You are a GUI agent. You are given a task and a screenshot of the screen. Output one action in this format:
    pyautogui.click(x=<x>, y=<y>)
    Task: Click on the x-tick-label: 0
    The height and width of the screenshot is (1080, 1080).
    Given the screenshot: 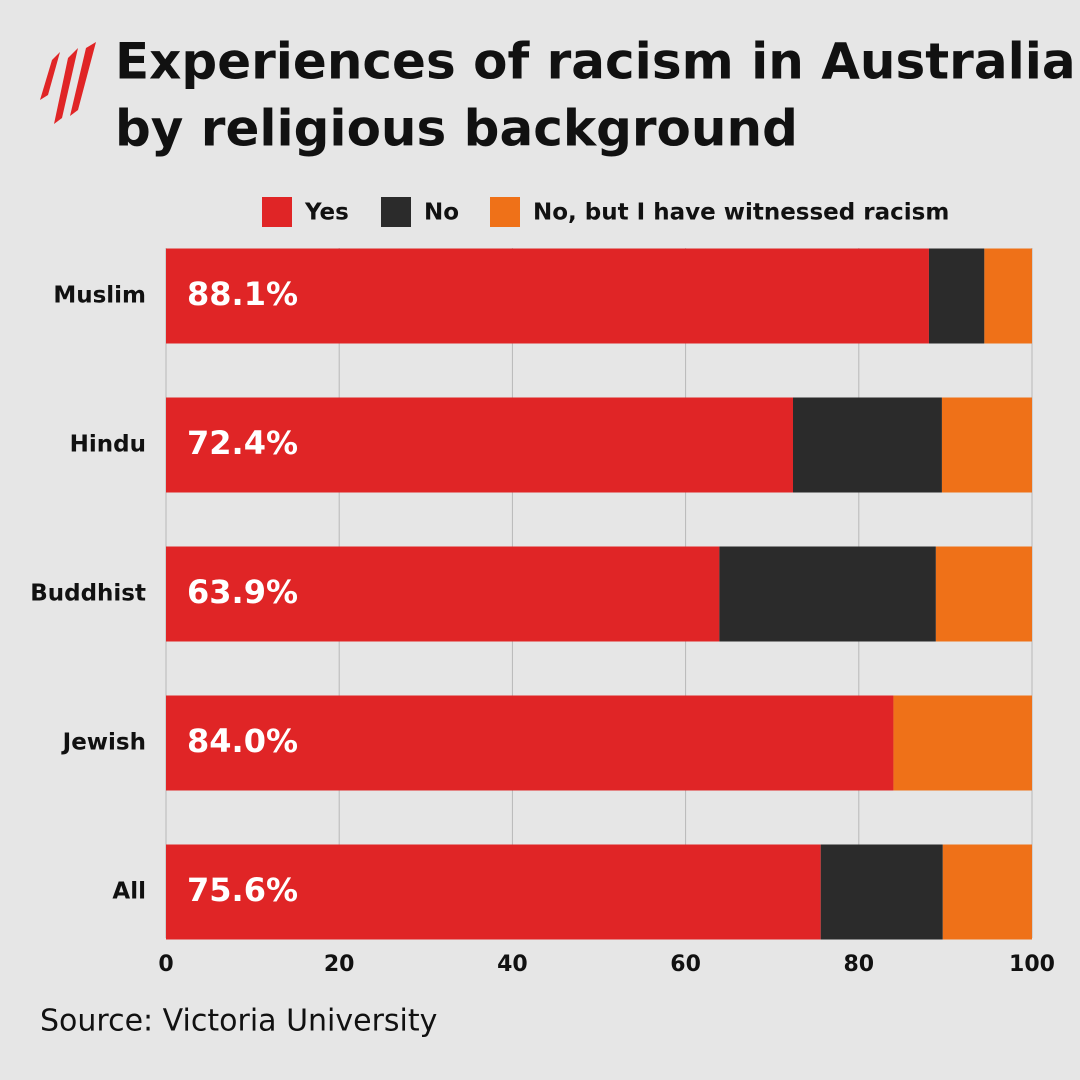 What is the action you would take?
    pyautogui.click(x=165, y=964)
    